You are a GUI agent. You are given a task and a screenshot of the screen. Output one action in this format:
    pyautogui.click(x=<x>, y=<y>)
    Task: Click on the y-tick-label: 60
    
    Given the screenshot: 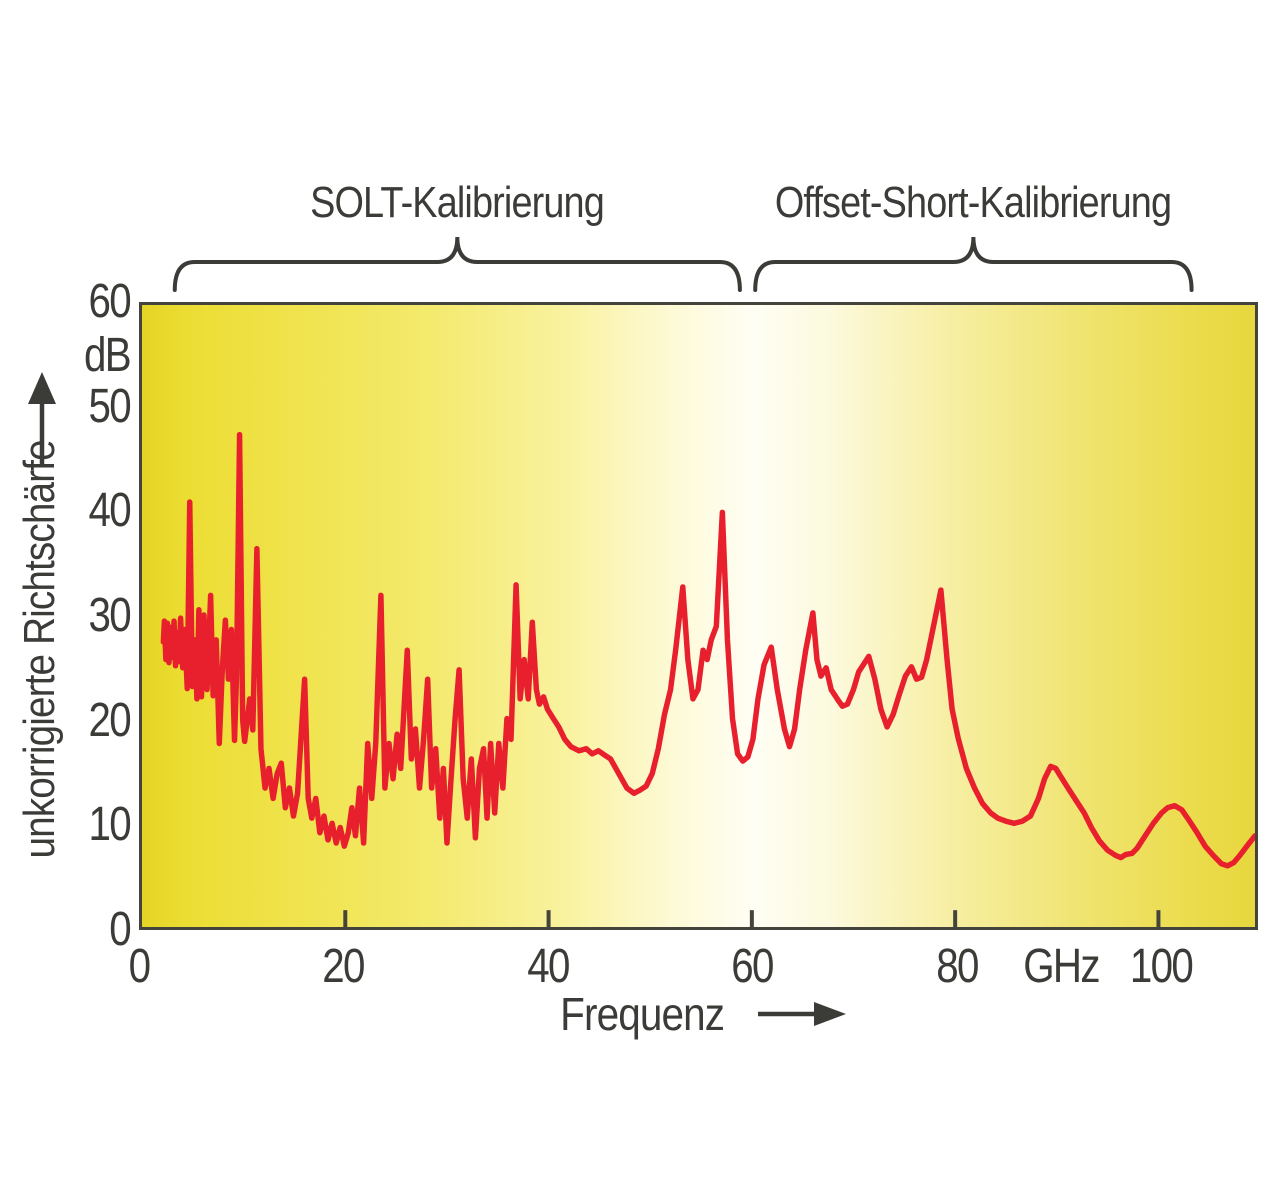 What is the action you would take?
    pyautogui.click(x=110, y=301)
    